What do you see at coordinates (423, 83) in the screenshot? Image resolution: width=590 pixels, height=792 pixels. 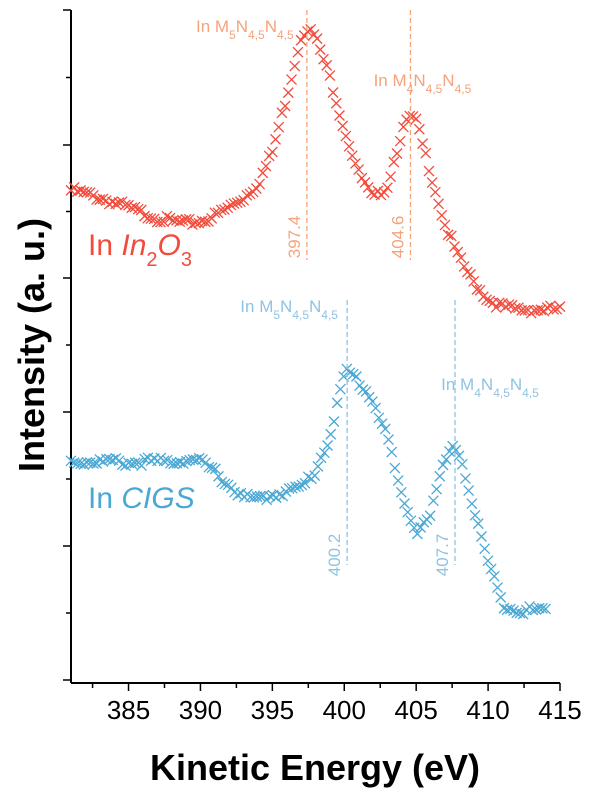 I see `peak-label: In M4N4,5N4,5` at bounding box center [423, 83].